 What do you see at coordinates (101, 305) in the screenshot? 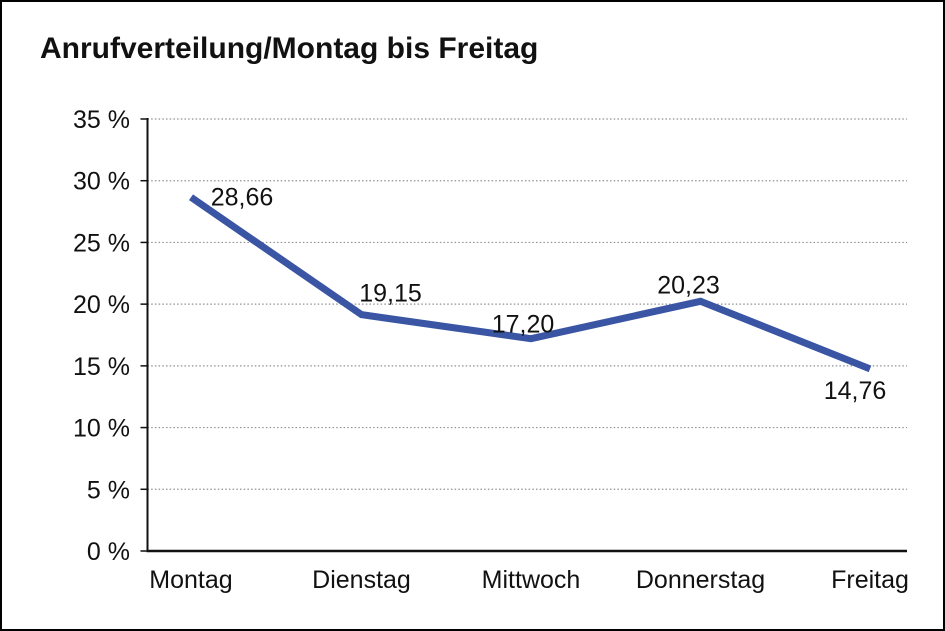
I see `y-tick-label: 20 %` at bounding box center [101, 305].